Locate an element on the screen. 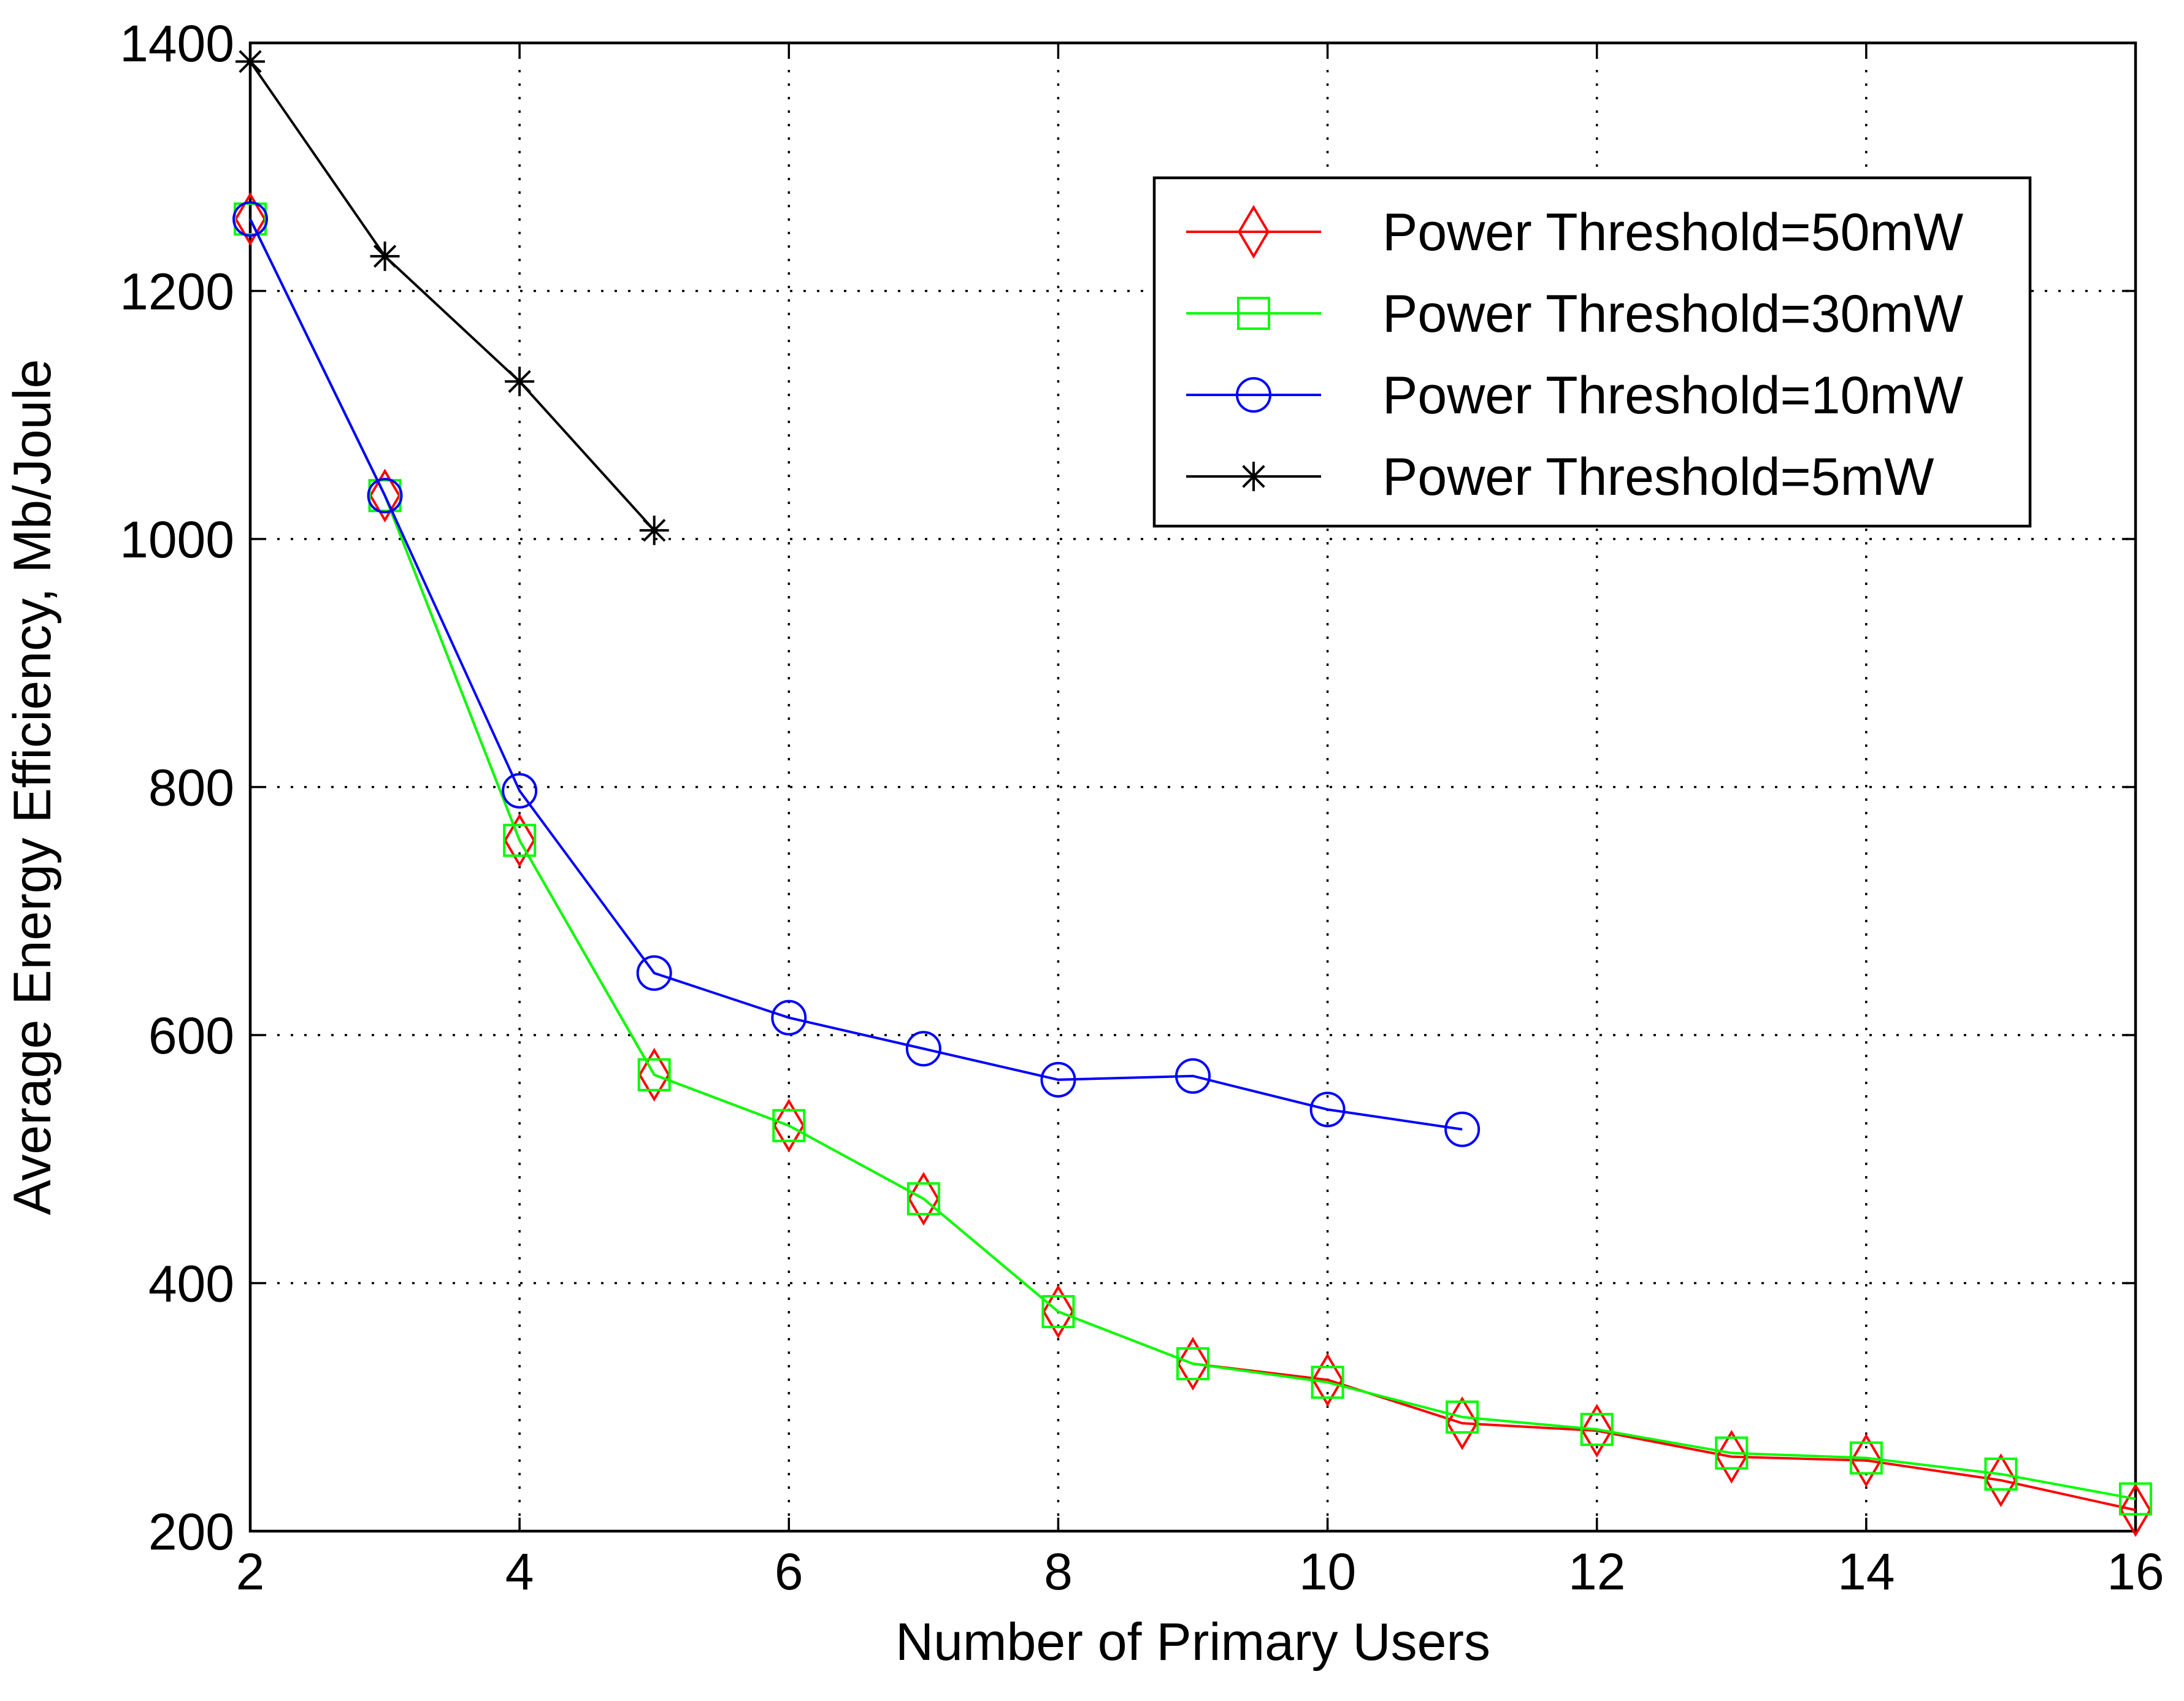 This screenshot has height=1701, width=2184. x-tick-labels: 2 4 6 8 10 12 14 16 is located at coordinates (1200, 1571).